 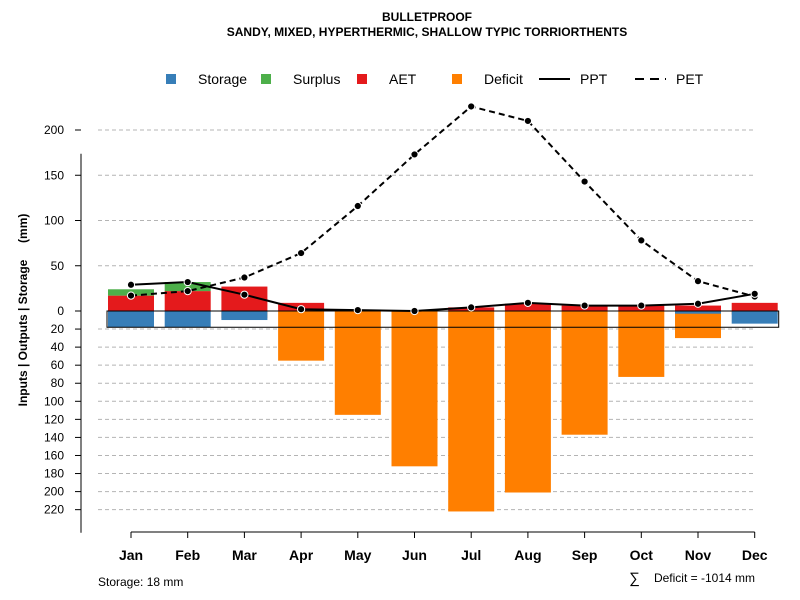 I want to click on storage-capacity-box, so click(x=443, y=319).